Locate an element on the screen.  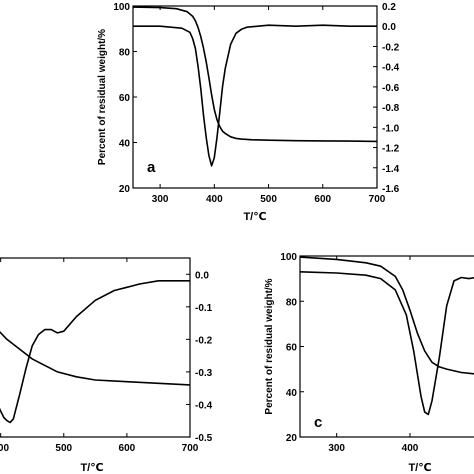
y-right-tick-label: -0.8 is located at coordinates (391, 108).